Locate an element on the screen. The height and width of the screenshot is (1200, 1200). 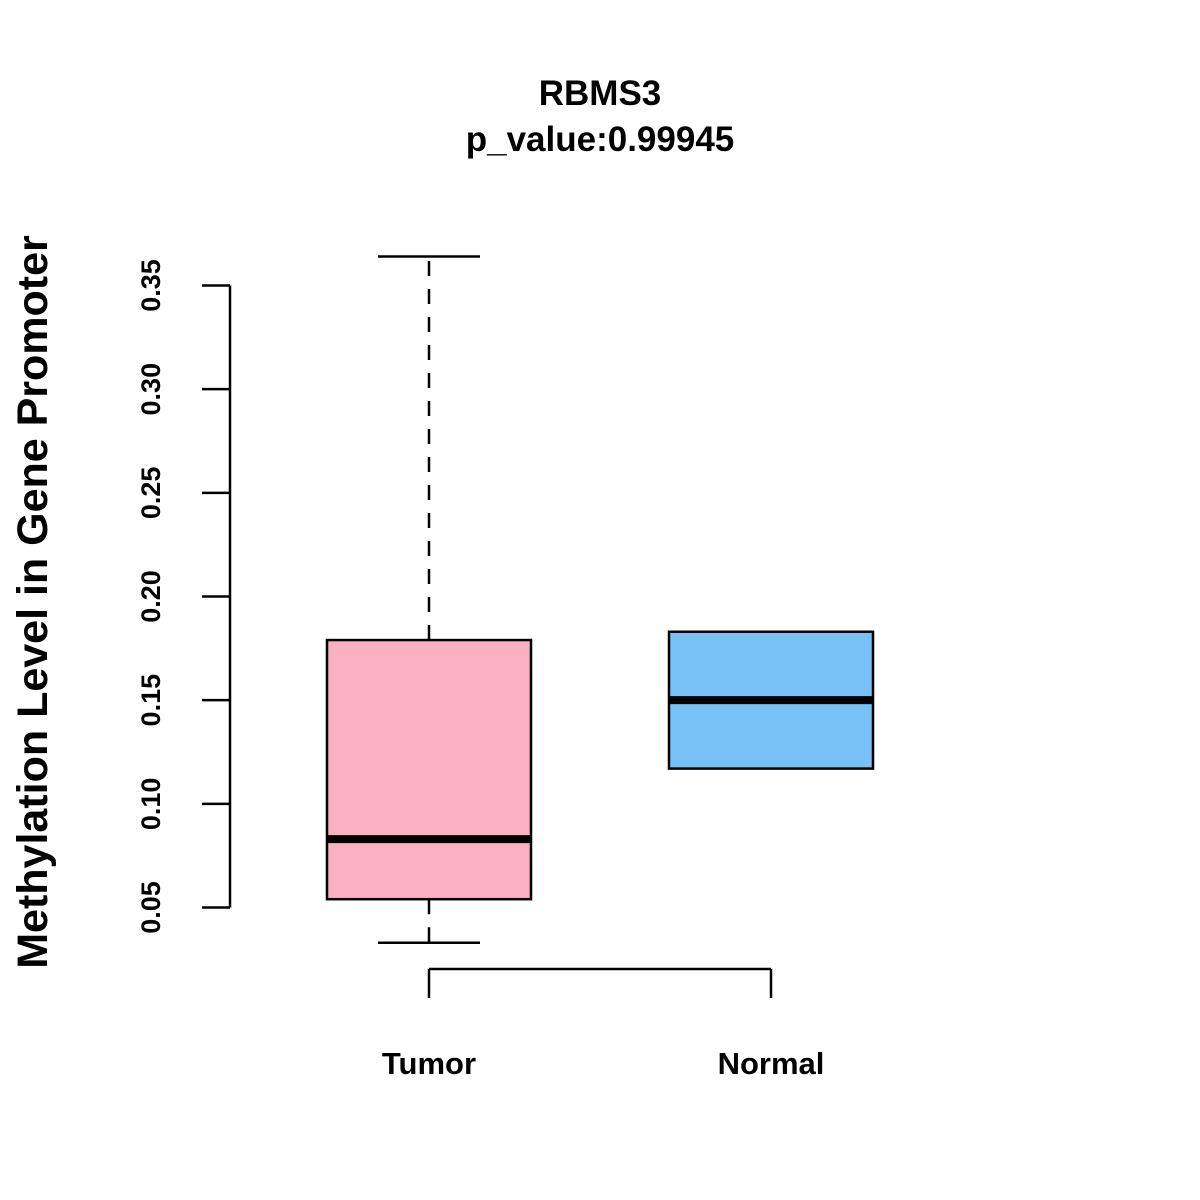
x-tick-label-normal: Normal is located at coordinates (771, 1063).